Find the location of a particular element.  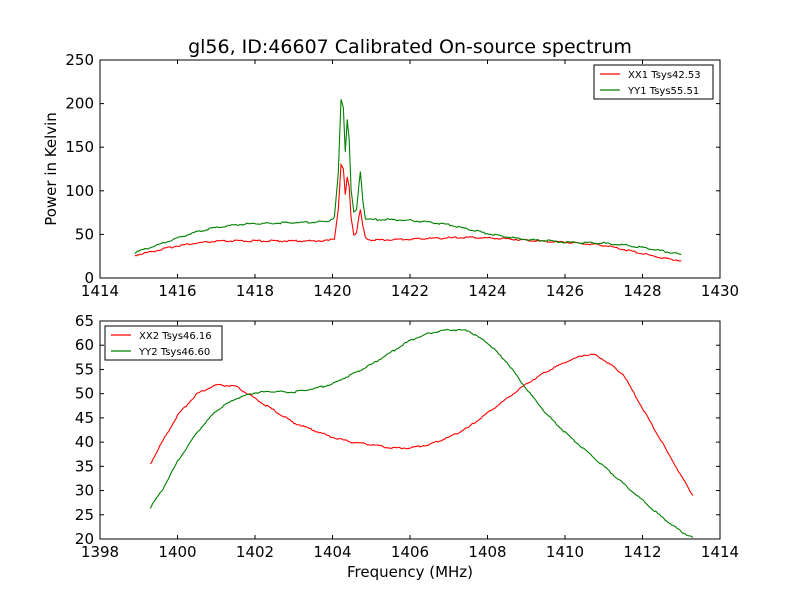

x-tick-label: 1422 is located at coordinates (410, 291).